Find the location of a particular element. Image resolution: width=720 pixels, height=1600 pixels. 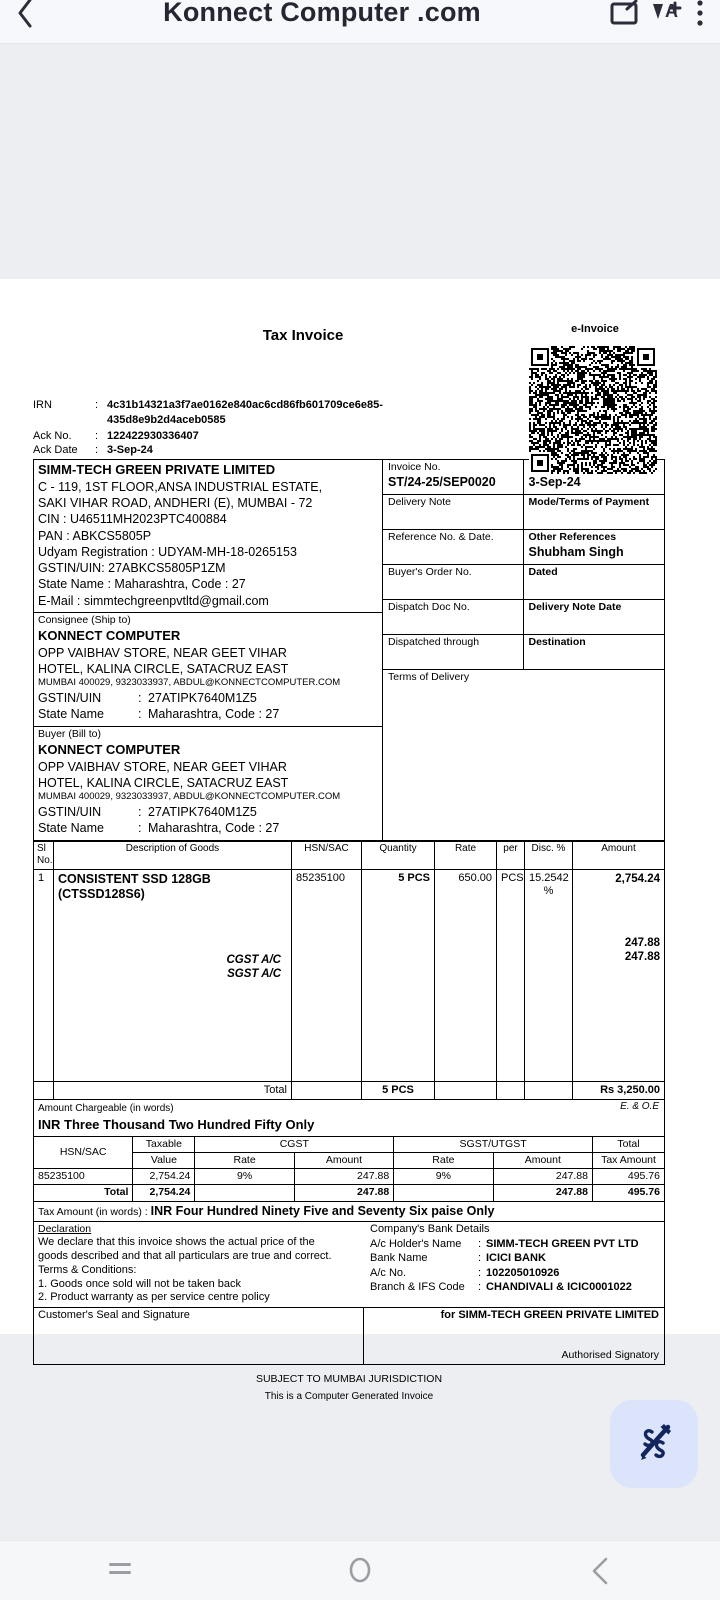

irn-value-continued: 435d8e9b2d4aceb0585 is located at coordinates (166, 419).